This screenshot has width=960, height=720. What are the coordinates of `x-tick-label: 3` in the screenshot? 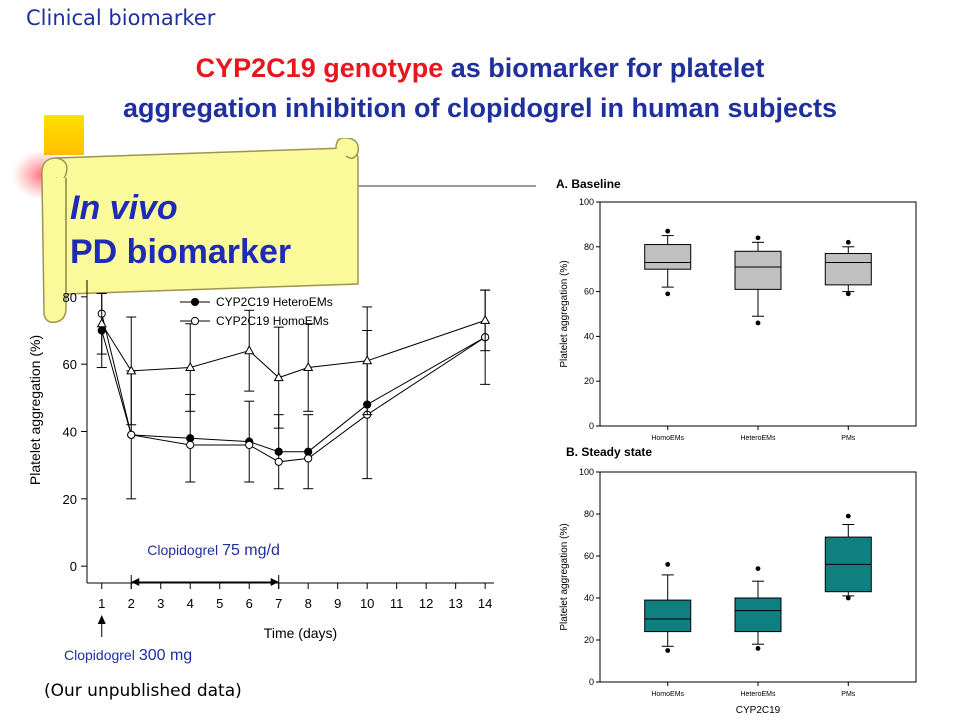 It's located at (160, 603).